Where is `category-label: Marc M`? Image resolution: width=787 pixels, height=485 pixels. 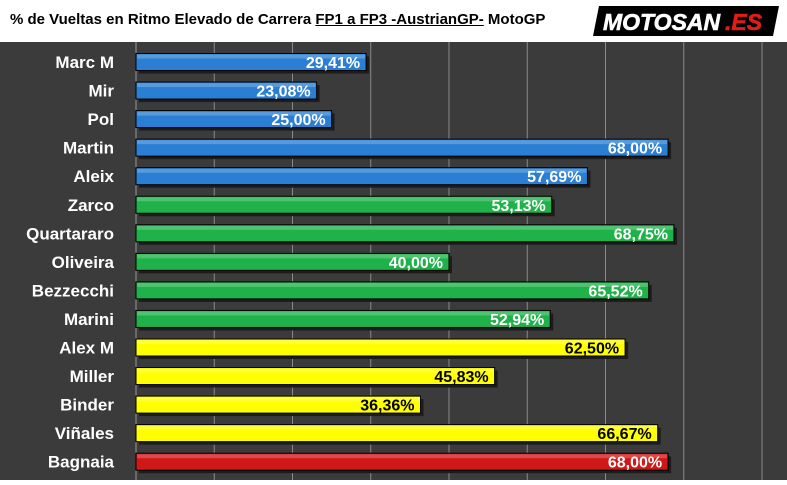 category-label: Marc M is located at coordinates (84, 62).